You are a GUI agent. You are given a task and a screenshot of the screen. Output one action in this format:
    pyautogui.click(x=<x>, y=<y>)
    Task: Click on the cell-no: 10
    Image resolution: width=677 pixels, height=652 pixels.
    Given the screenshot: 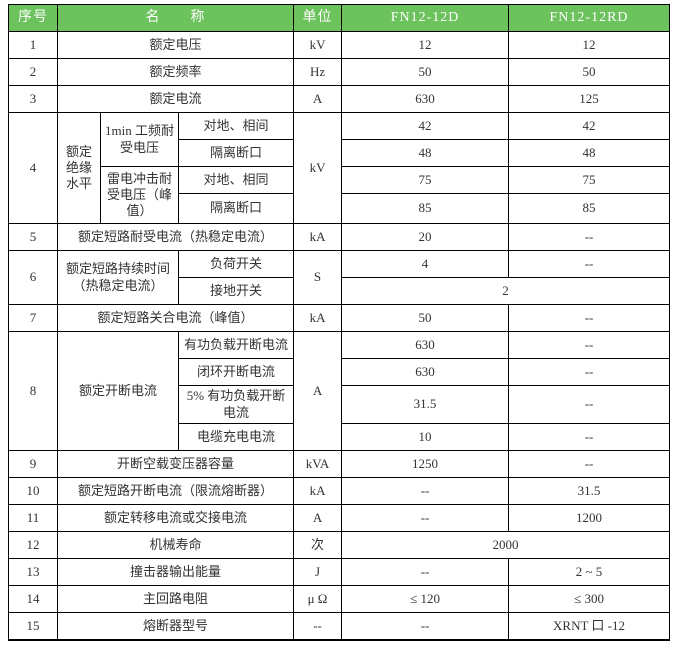 What is the action you would take?
    pyautogui.click(x=33, y=491)
    